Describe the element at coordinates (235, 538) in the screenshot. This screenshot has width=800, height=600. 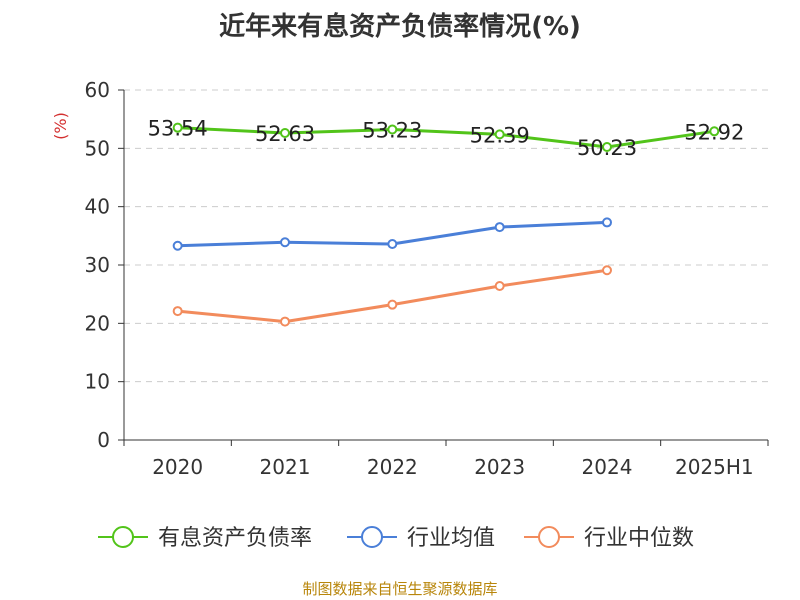
I see `legend-label: 有息资产负债率` at that location.